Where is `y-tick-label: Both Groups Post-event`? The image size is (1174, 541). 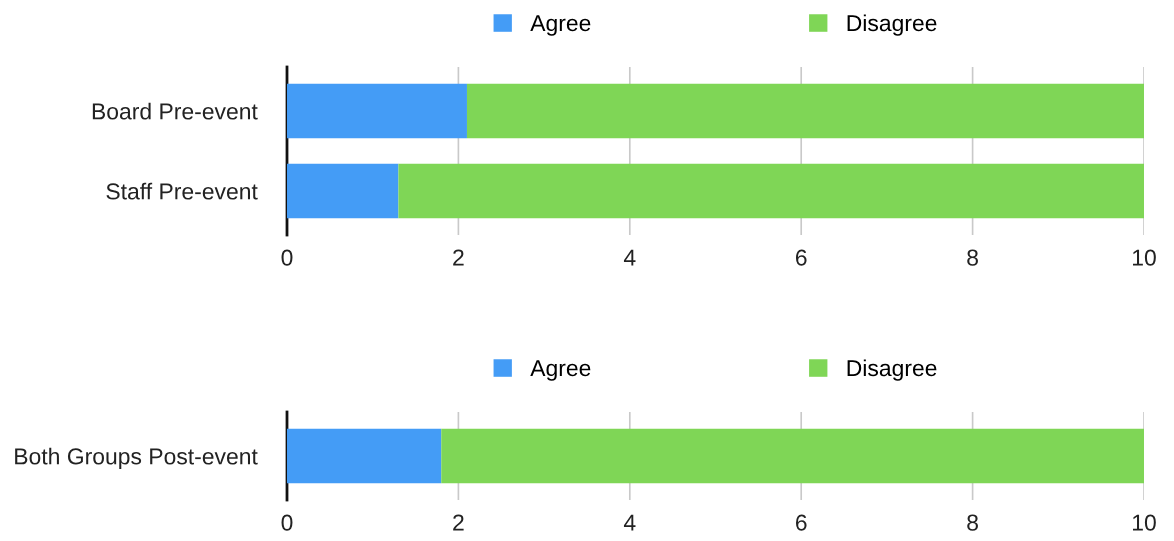
y-tick-label: Both Groups Post-event is located at coordinates (136, 458).